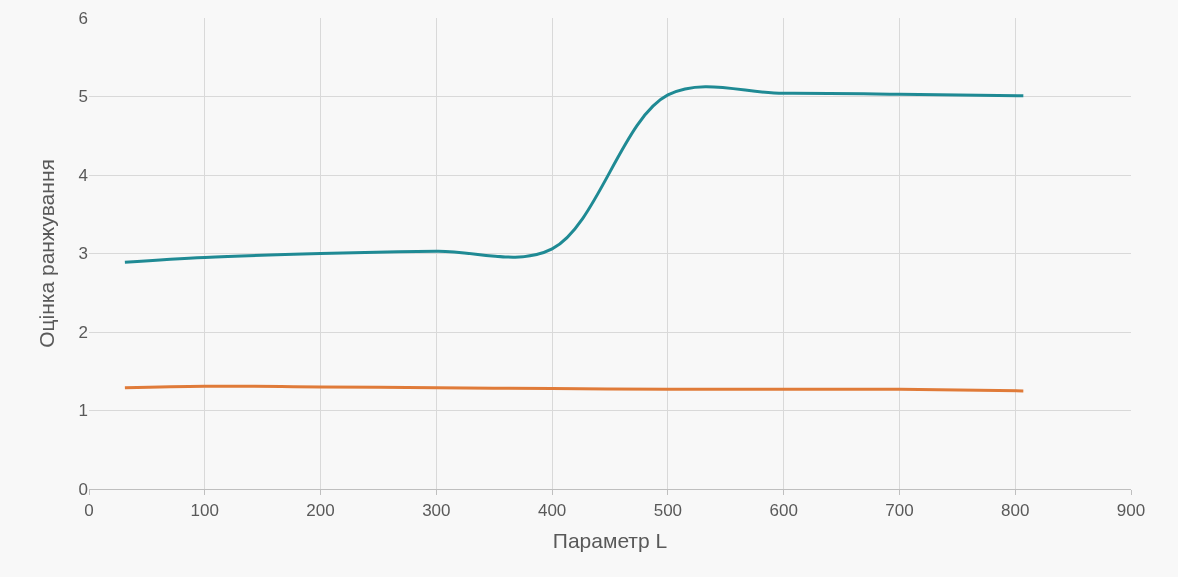  What do you see at coordinates (783, 510) in the screenshot?
I see `x-tick-label: 600` at bounding box center [783, 510].